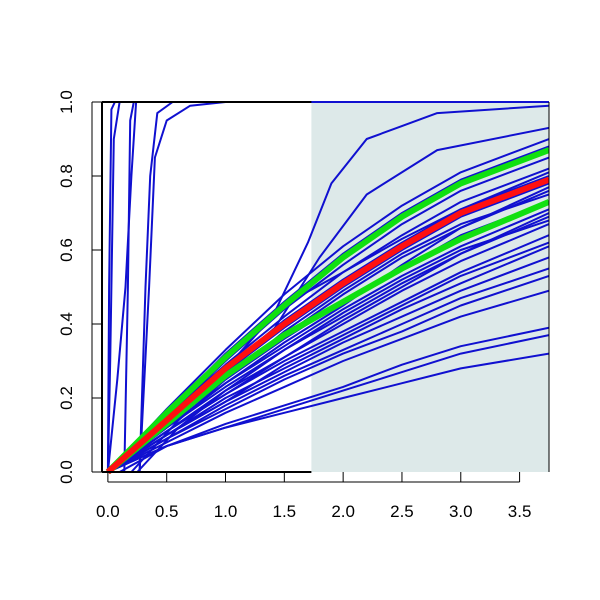  I want to click on x-tick-label: 2.0, so click(343, 511).